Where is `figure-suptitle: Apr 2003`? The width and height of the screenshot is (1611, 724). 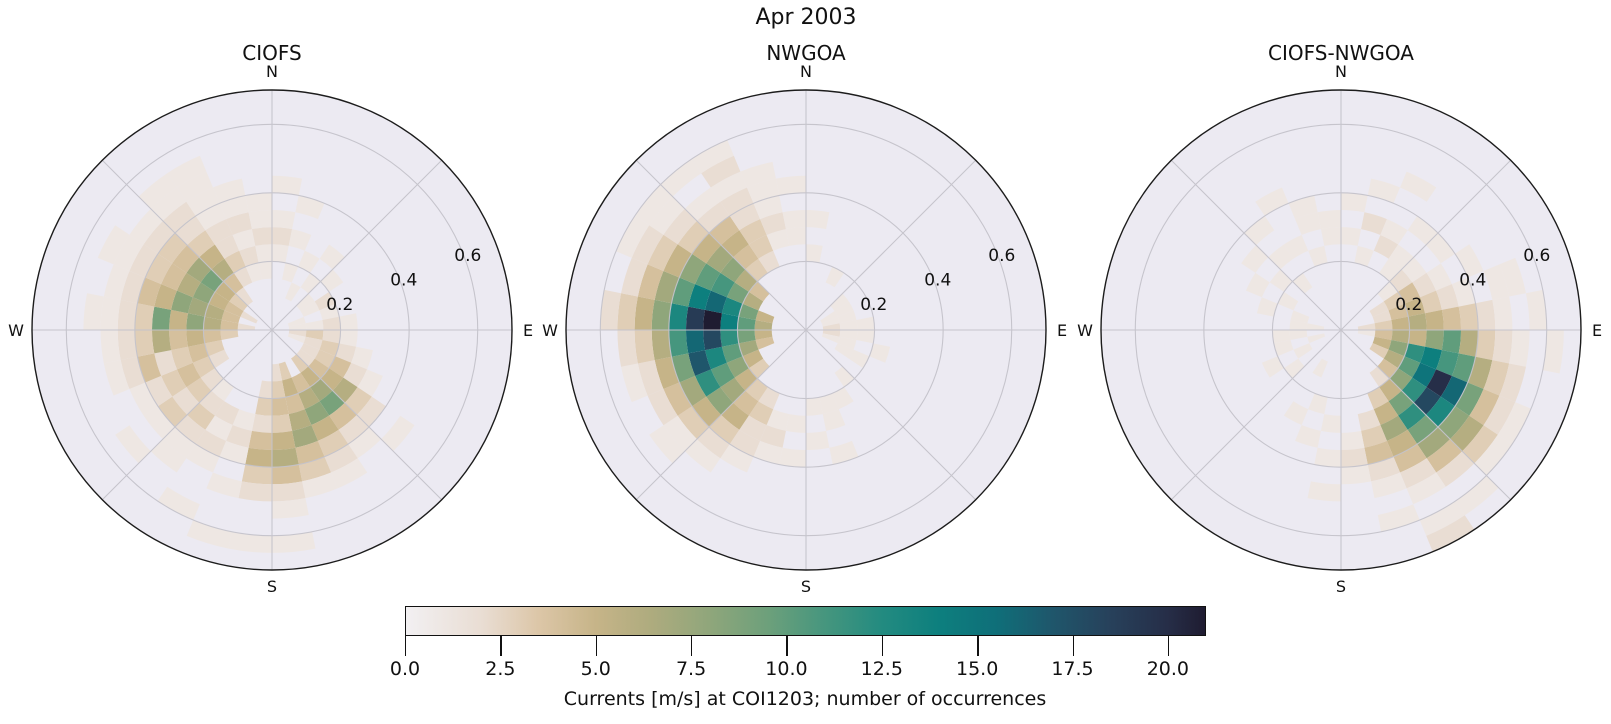 figure-suptitle: Apr 2003 is located at coordinates (806, 17).